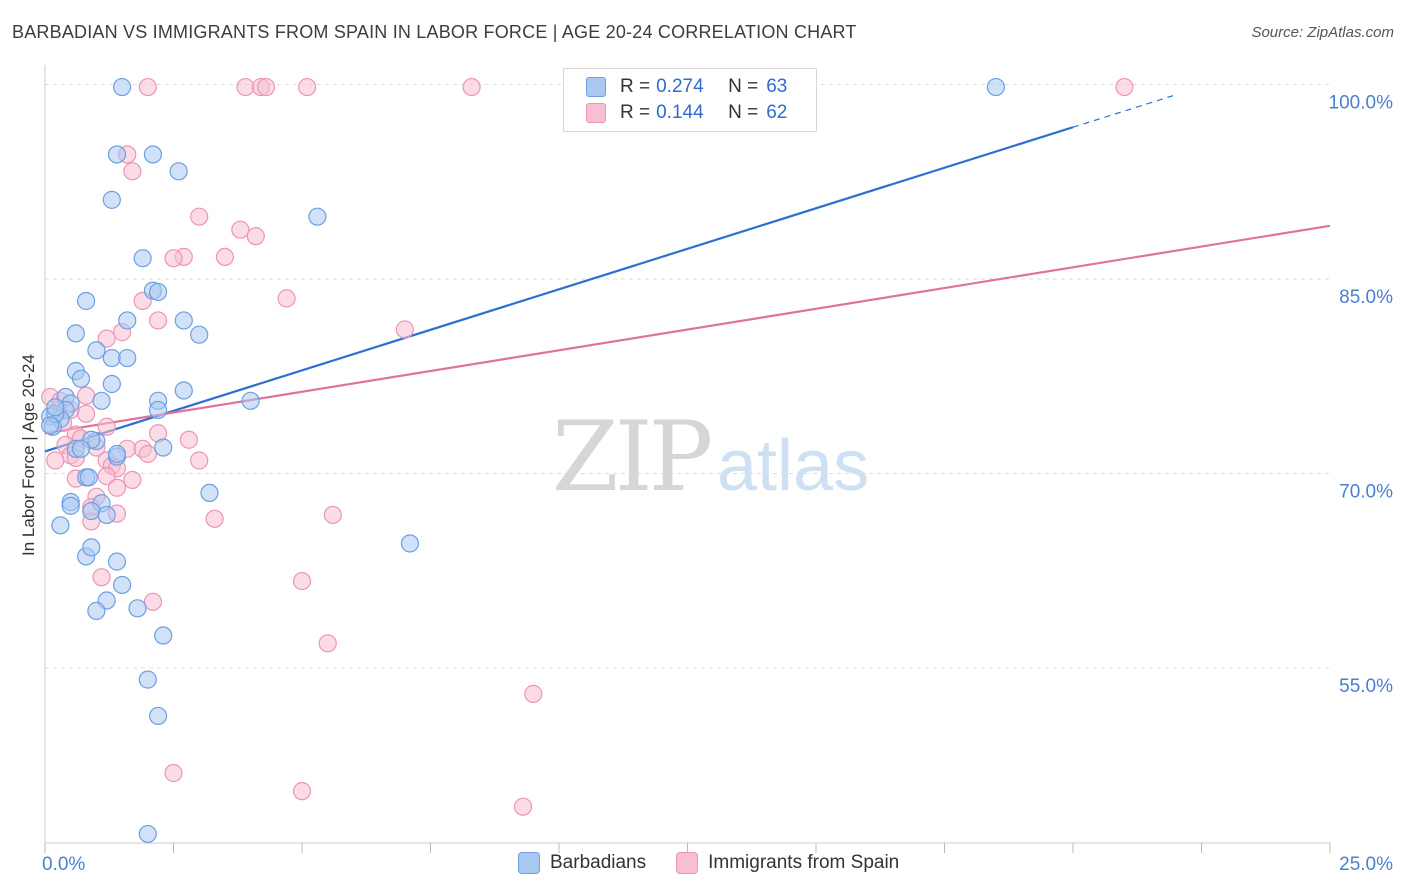  I want to click on legend-swatch-pink, so click(596, 113).